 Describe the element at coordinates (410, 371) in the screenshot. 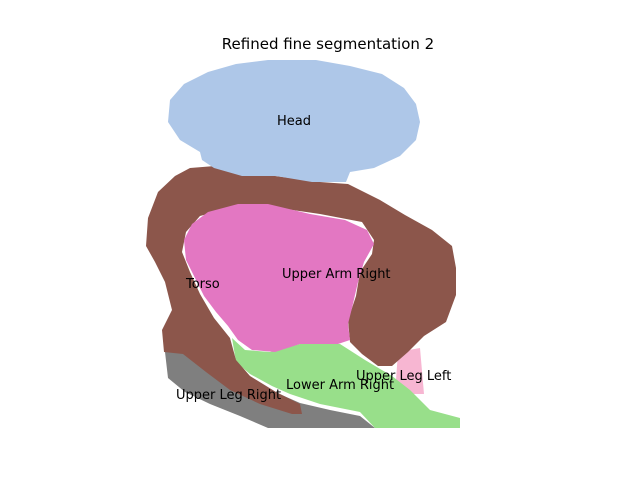

I see `segment-upper-leg-left` at that location.